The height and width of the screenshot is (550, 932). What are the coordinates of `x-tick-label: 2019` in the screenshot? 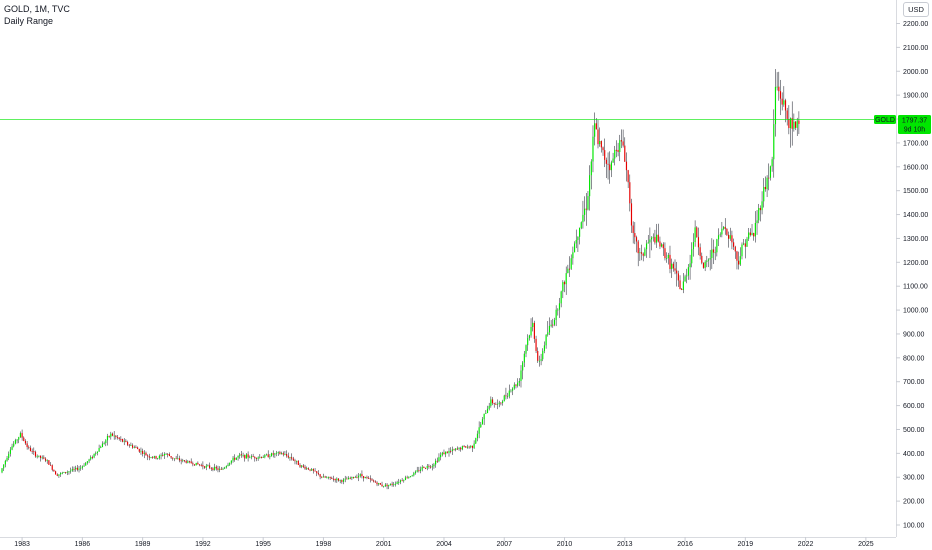 It's located at (746, 544).